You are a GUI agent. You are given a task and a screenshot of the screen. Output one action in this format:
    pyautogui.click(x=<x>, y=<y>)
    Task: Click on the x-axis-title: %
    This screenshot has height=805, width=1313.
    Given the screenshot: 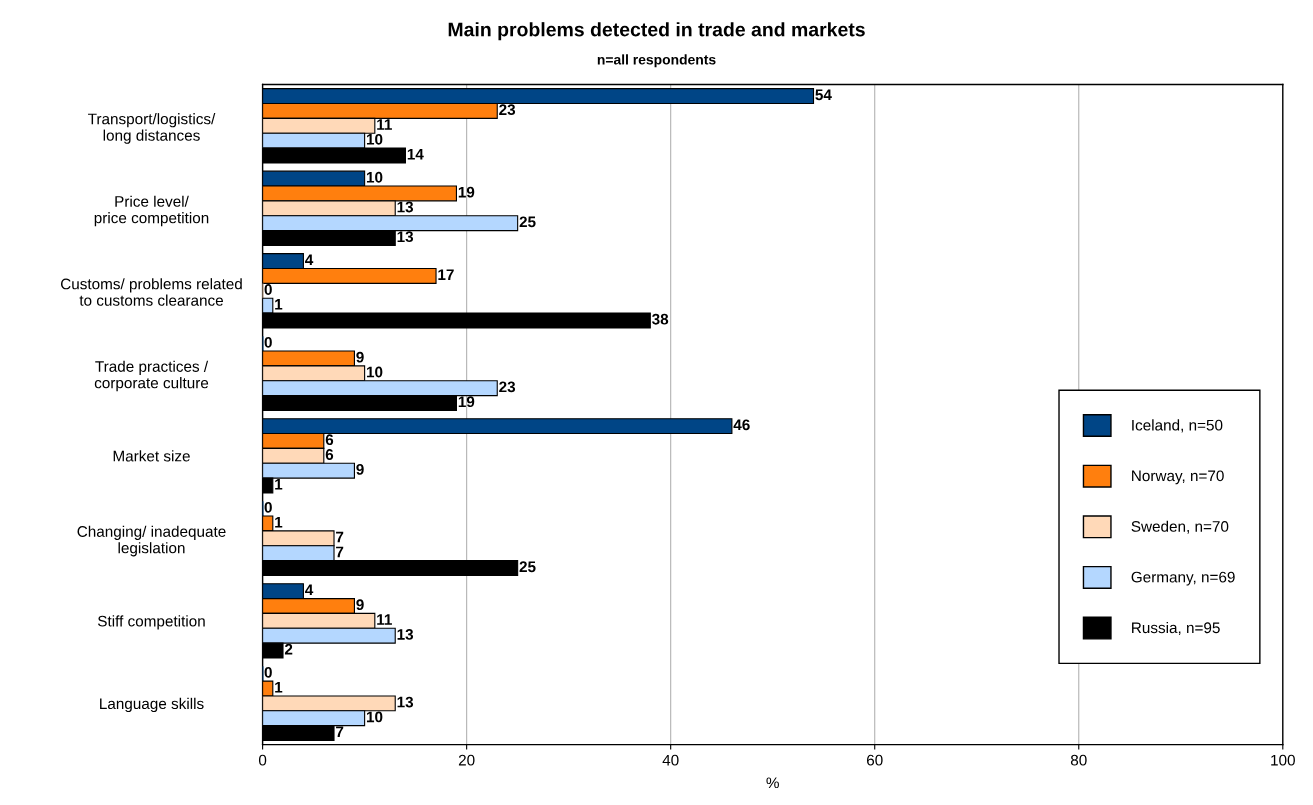 What is the action you would take?
    pyautogui.click(x=772, y=783)
    